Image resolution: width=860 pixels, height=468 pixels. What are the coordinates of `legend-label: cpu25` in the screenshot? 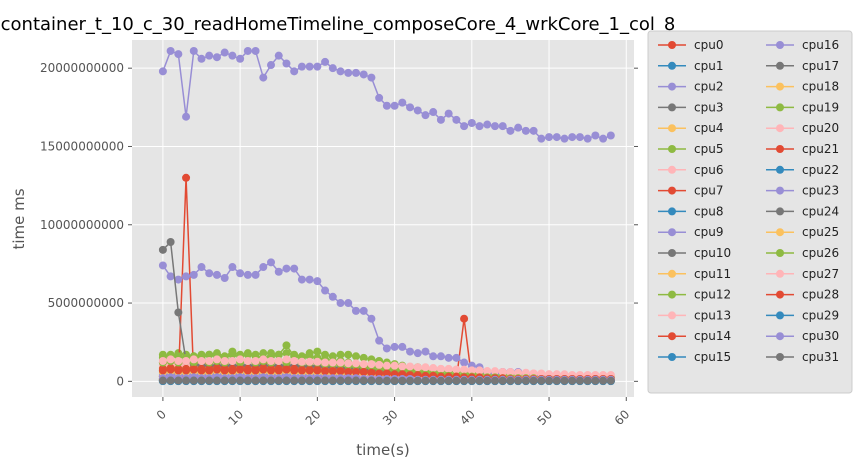 It's located at (820, 232).